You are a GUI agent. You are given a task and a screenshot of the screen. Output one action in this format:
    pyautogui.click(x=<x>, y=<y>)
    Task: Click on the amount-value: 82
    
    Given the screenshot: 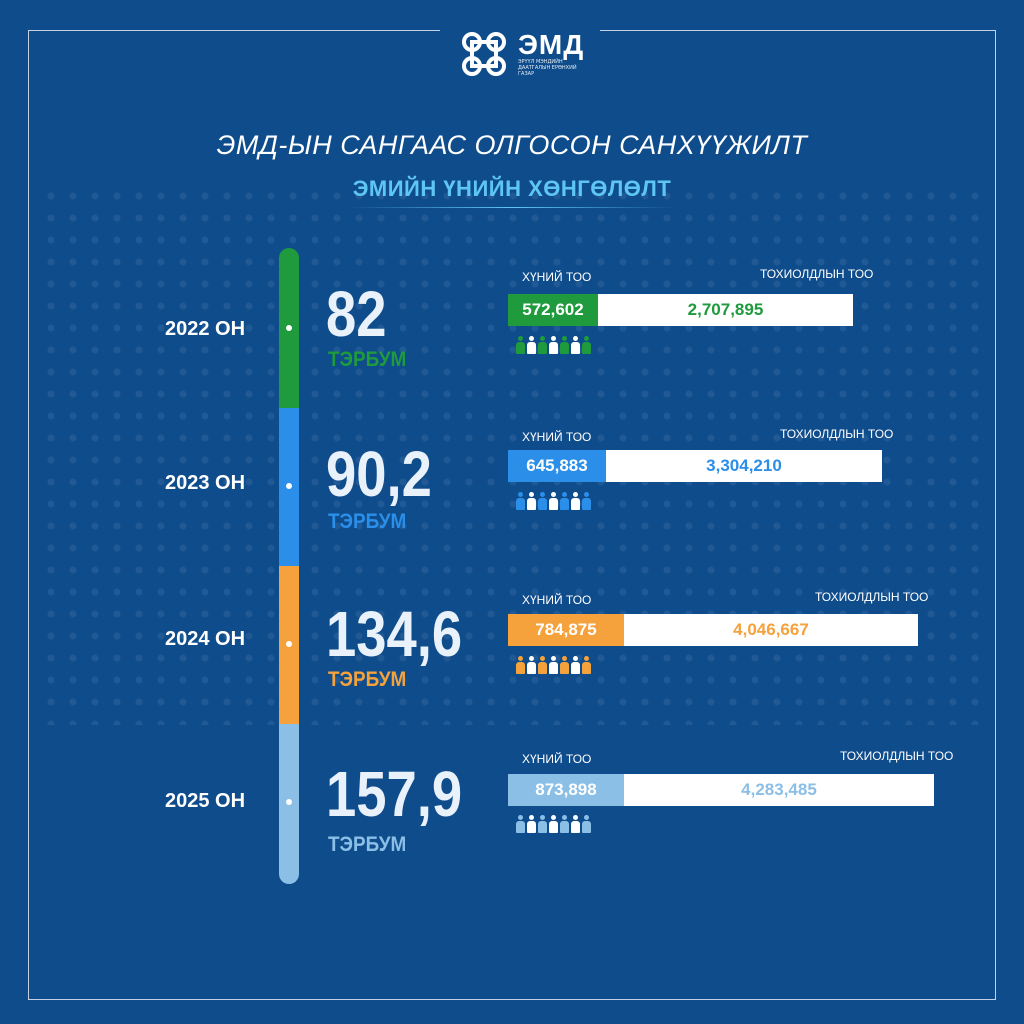 What is the action you would take?
    pyautogui.click(x=356, y=314)
    